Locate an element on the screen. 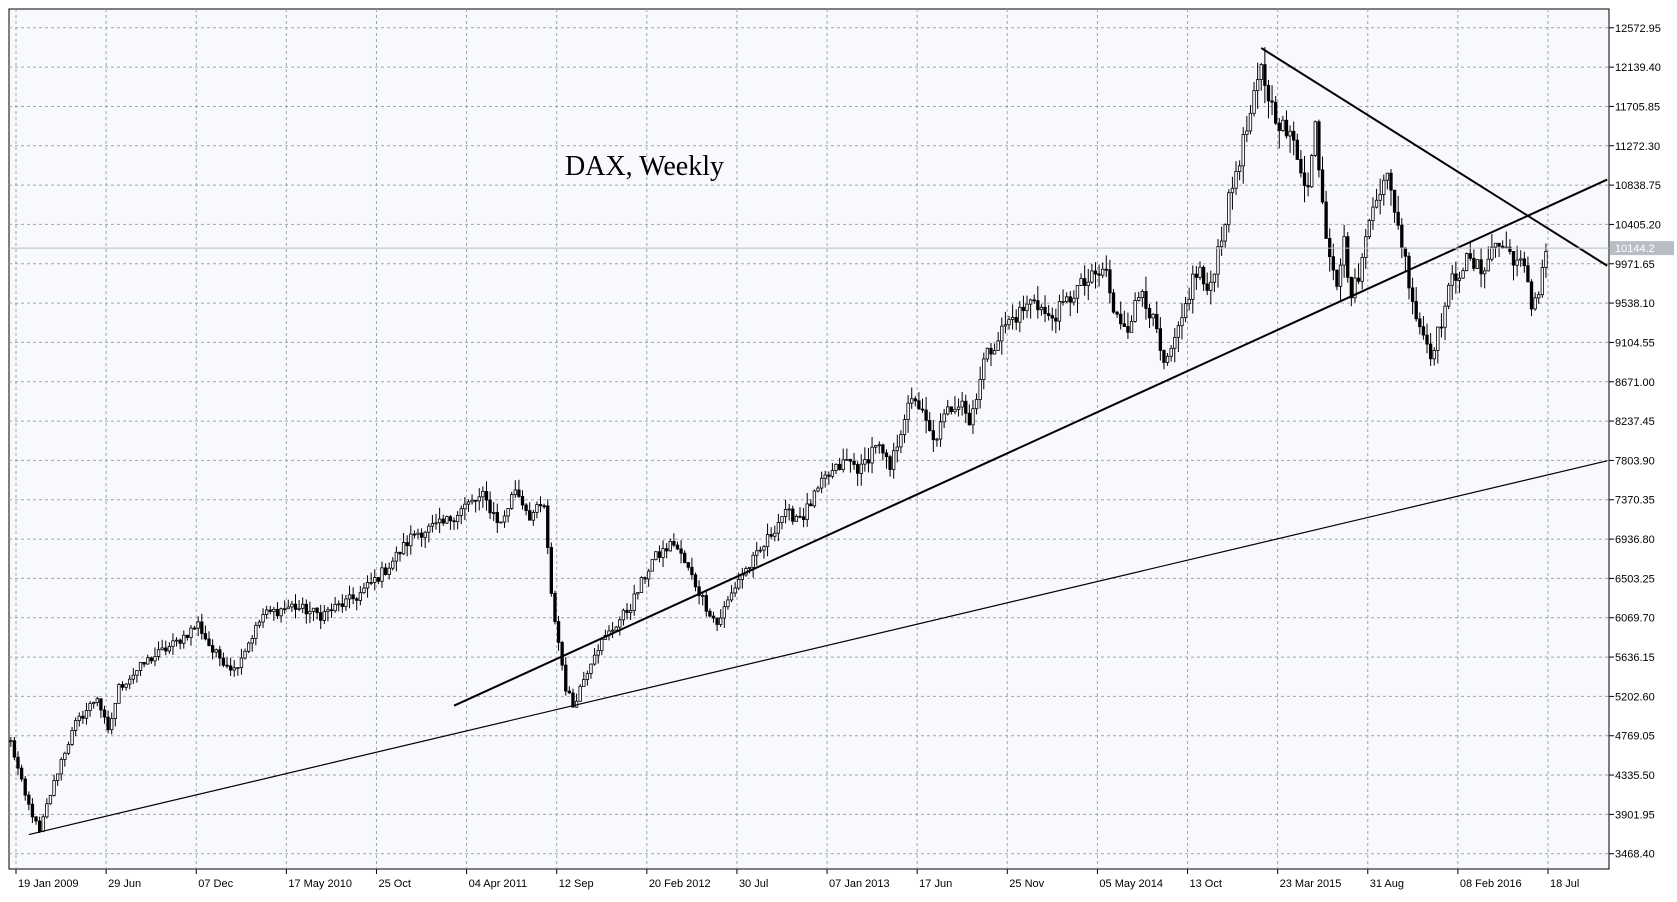  x-tick-label: 04 Apr 2011 is located at coordinates (498, 884).